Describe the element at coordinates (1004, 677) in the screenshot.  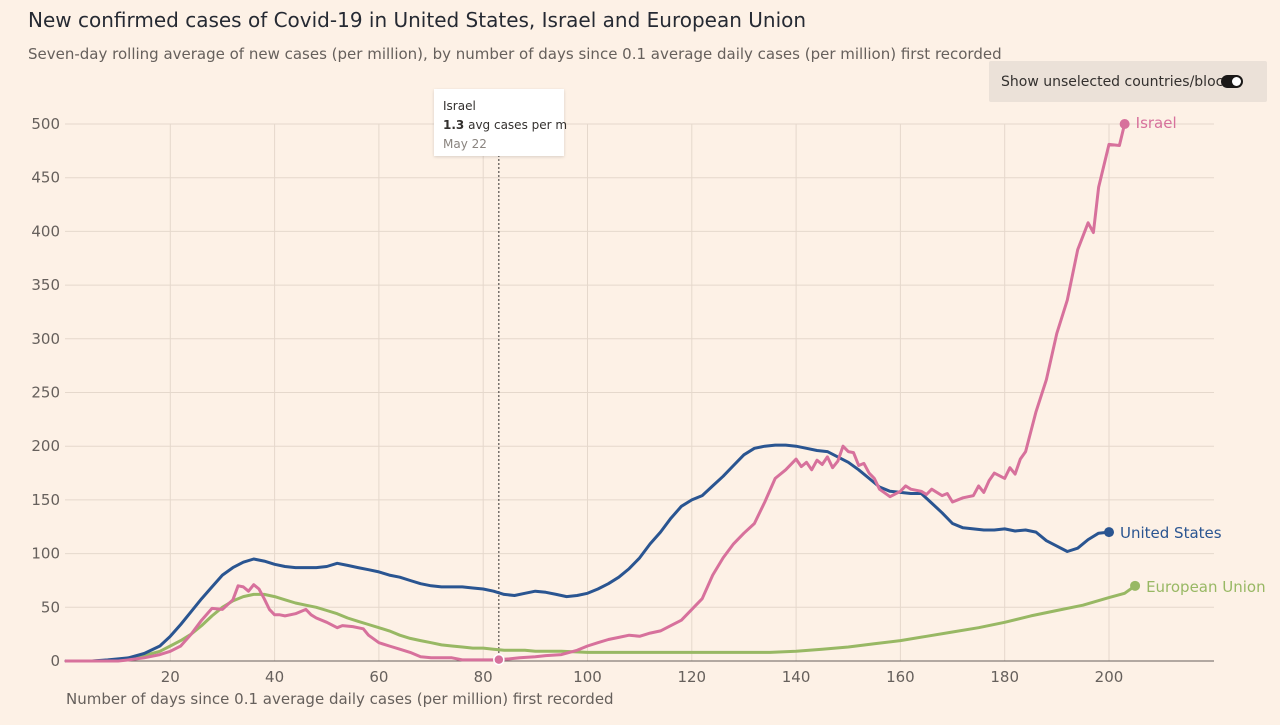
I see `x-tick-label: 180` at that location.